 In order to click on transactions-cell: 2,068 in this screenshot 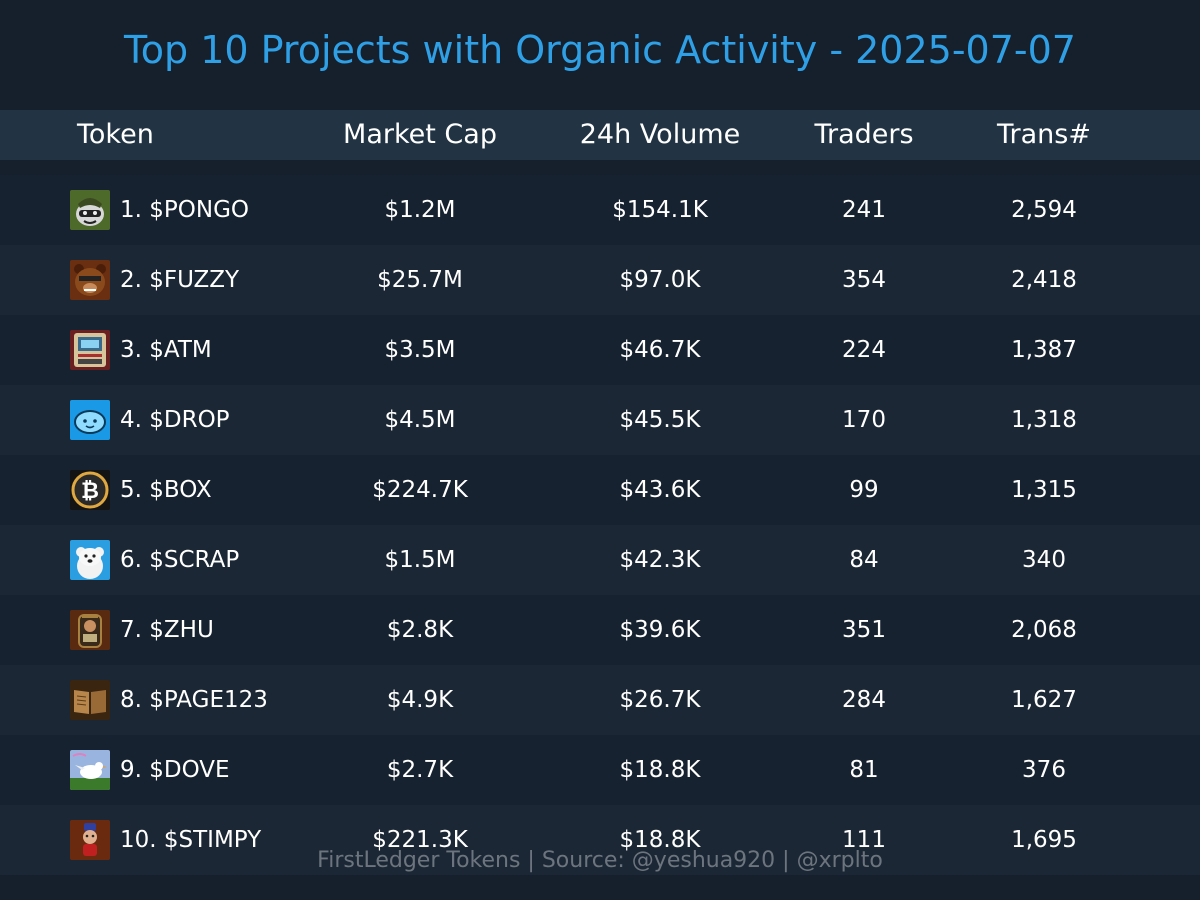, I will do `click(1044, 630)`.